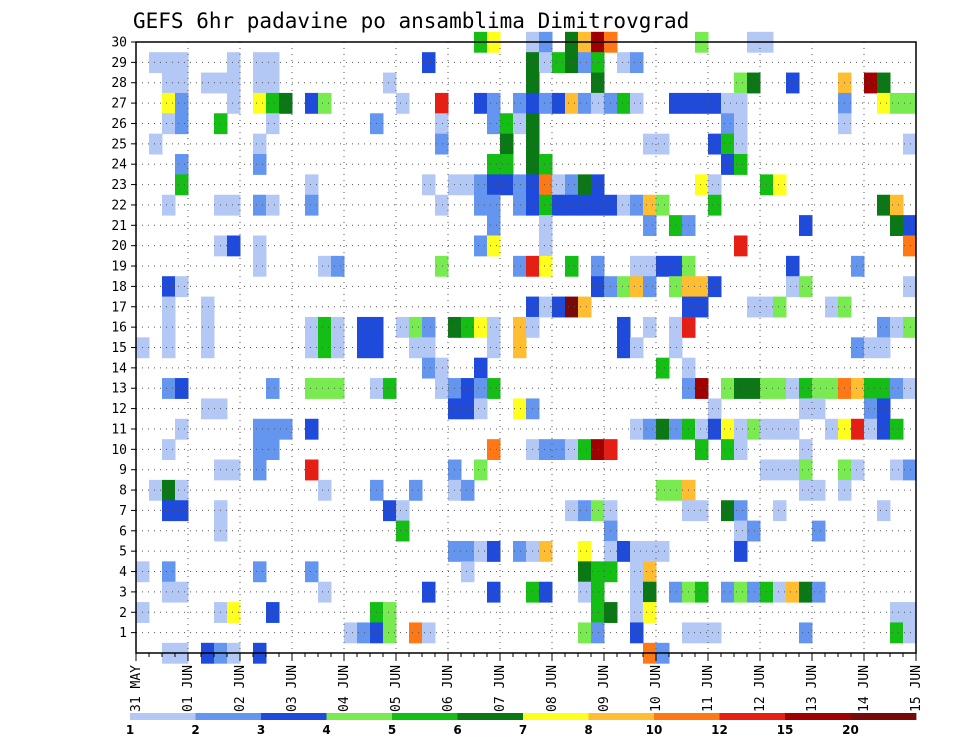  Describe the element at coordinates (663, 144) in the screenshot. I see `cell-m25-s40` at that location.